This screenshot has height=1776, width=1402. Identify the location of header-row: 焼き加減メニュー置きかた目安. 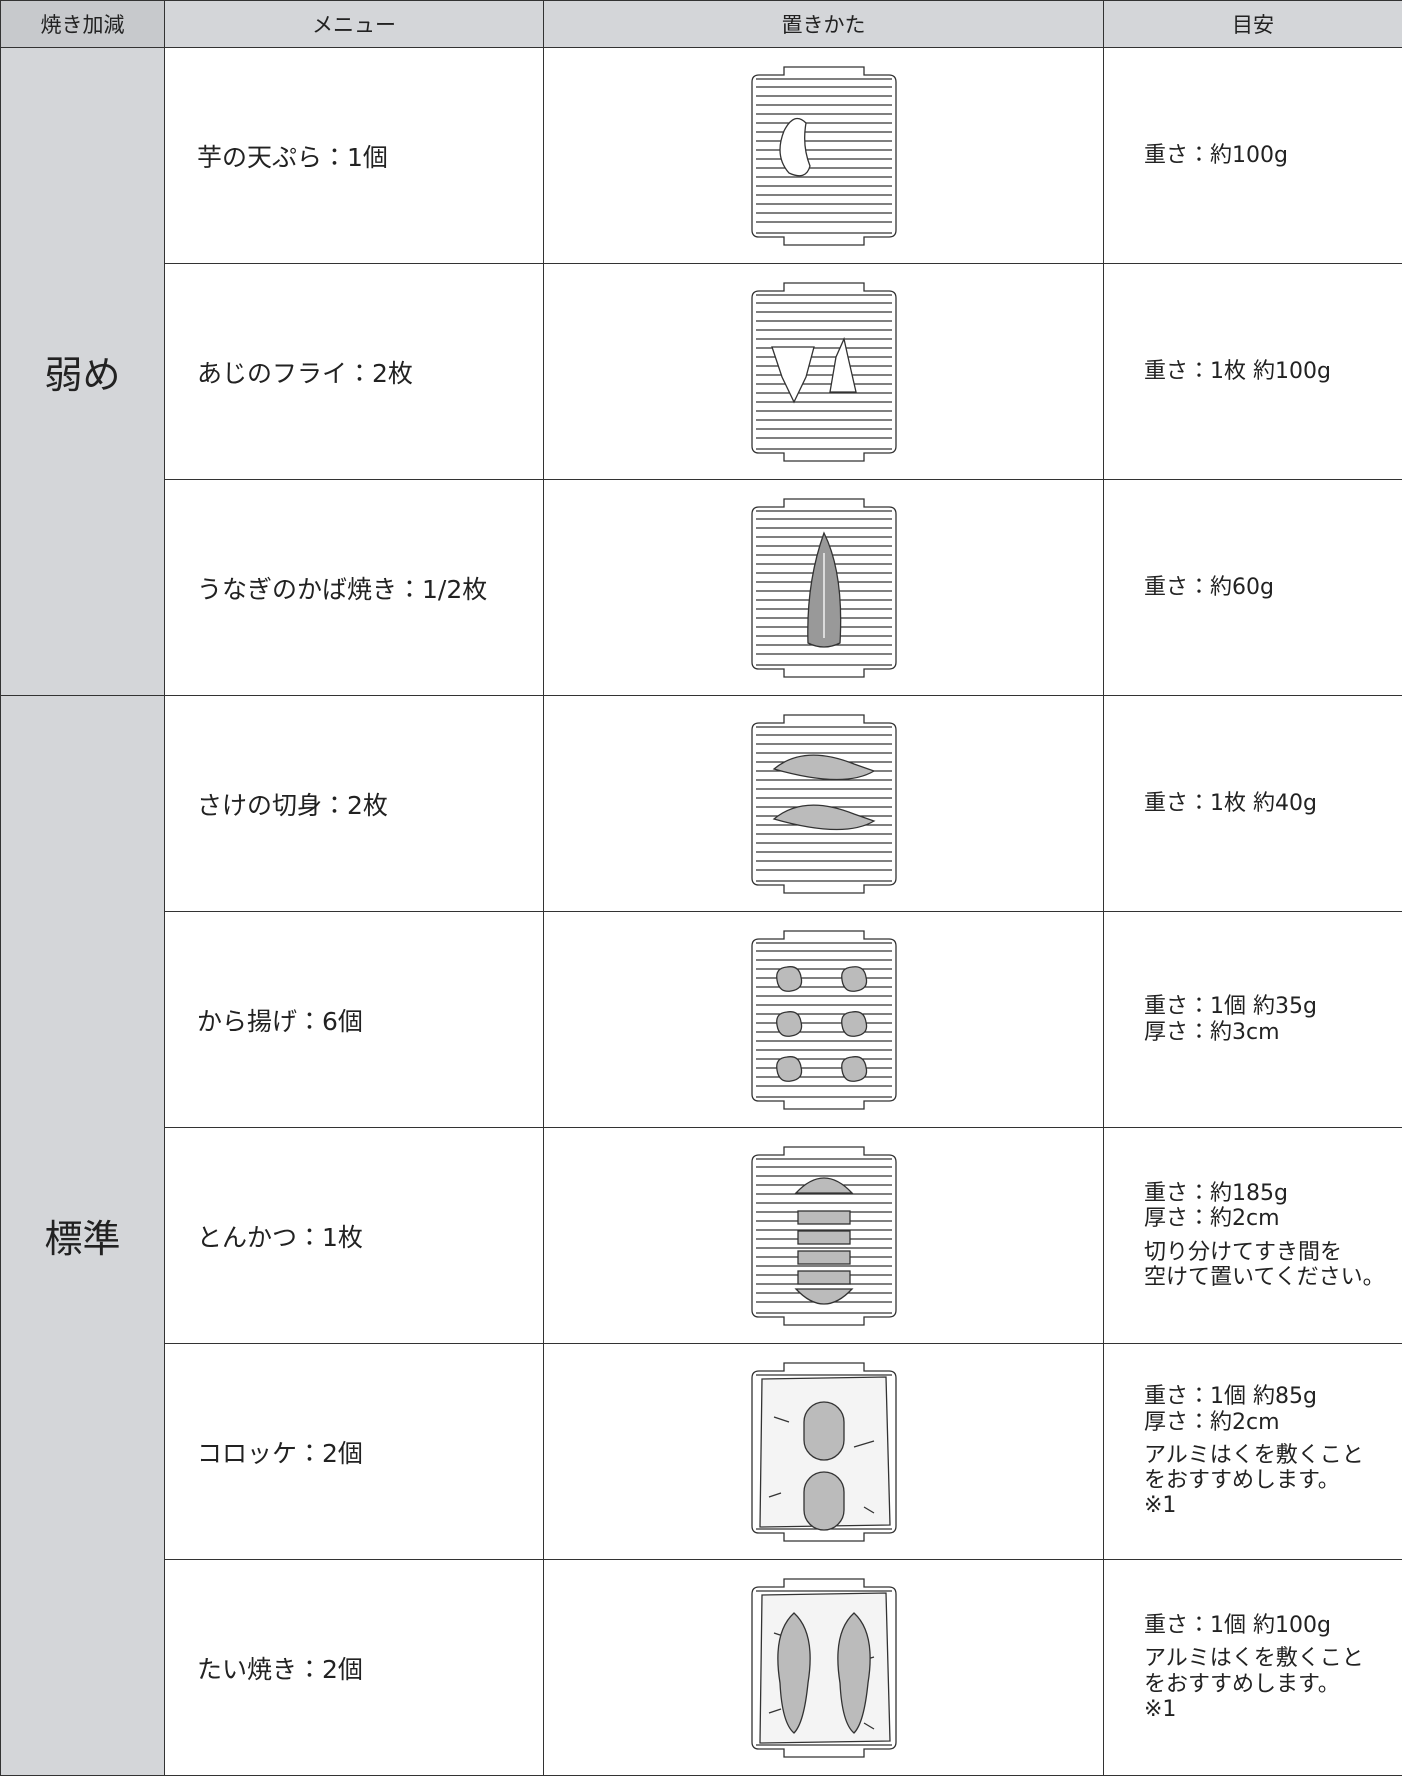
(701, 24).